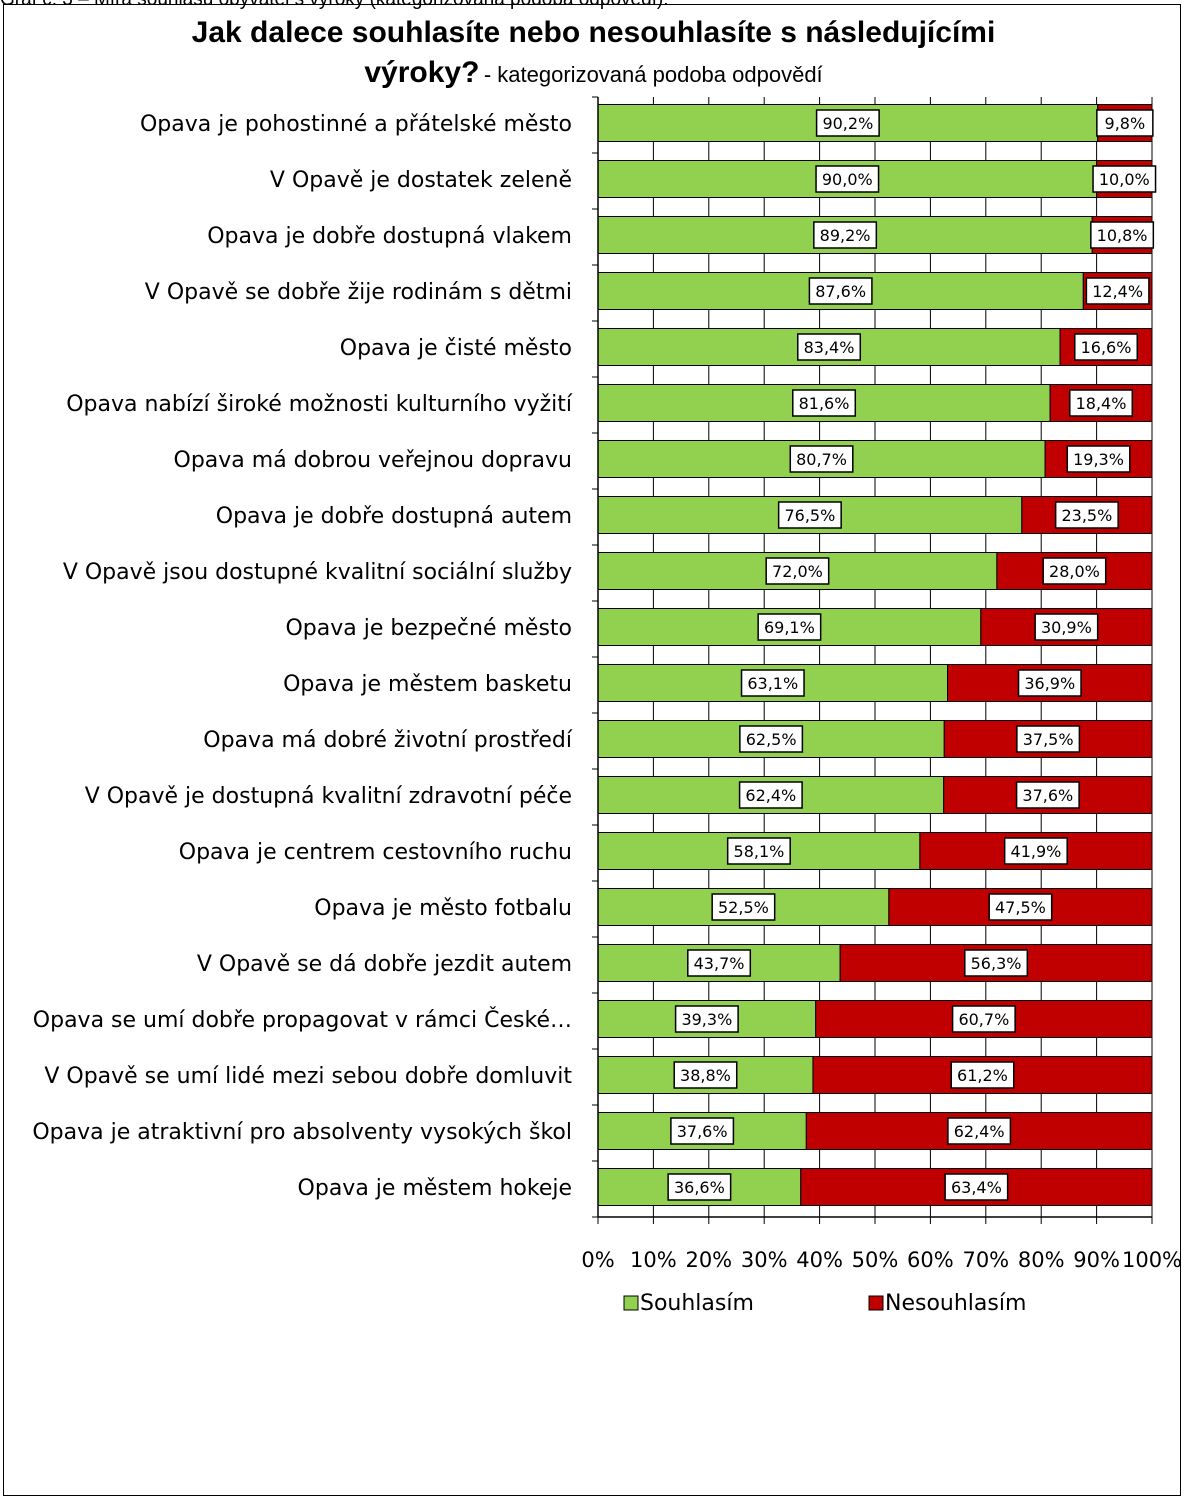  I want to click on data-label: 12,4%, so click(1117, 291).